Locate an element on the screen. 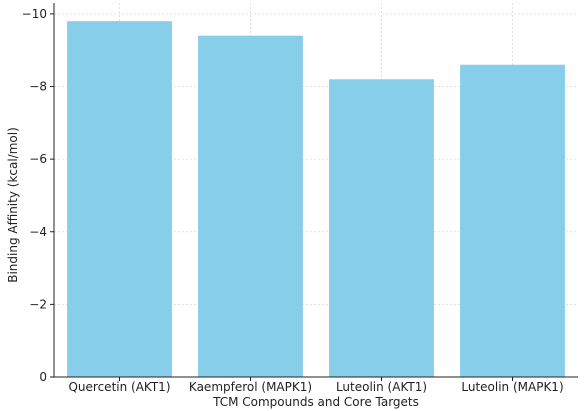  y-tick-label: 0 is located at coordinates (43, 377).